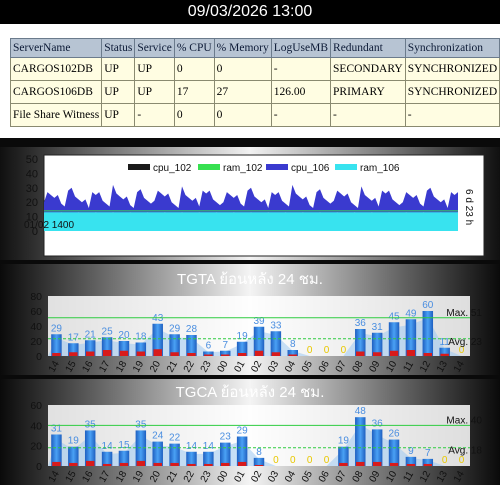 Image resolution: width=500 pixels, height=490 pixels. Describe the element at coordinates (242, 69) in the screenshot. I see `table-cell: 0` at that location.